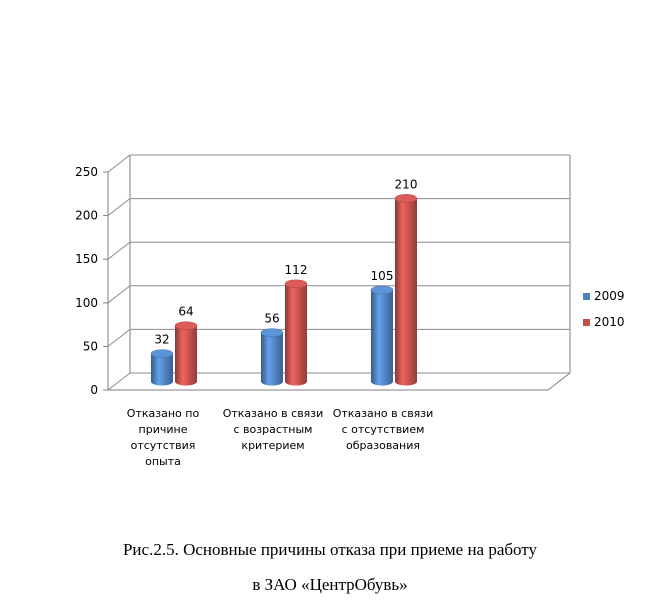 This screenshot has height=605, width=660. Describe the element at coordinates (609, 296) in the screenshot. I see `legend-label: 2009` at that location.